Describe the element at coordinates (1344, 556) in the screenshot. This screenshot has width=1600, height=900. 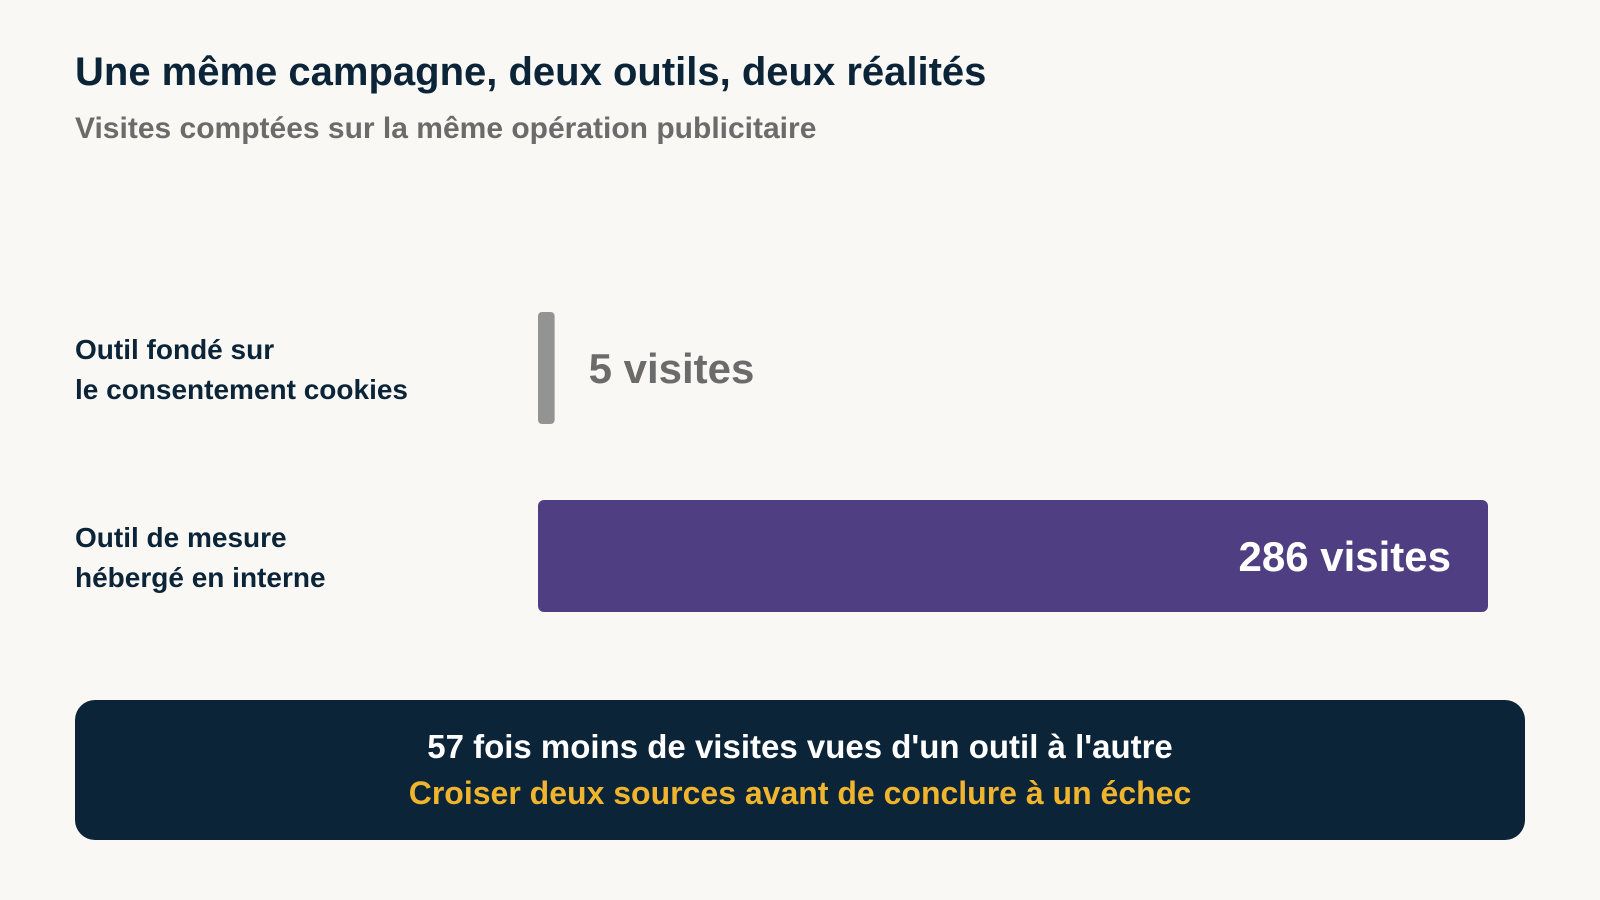
I see `value-label-2: 286 visites` at that location.